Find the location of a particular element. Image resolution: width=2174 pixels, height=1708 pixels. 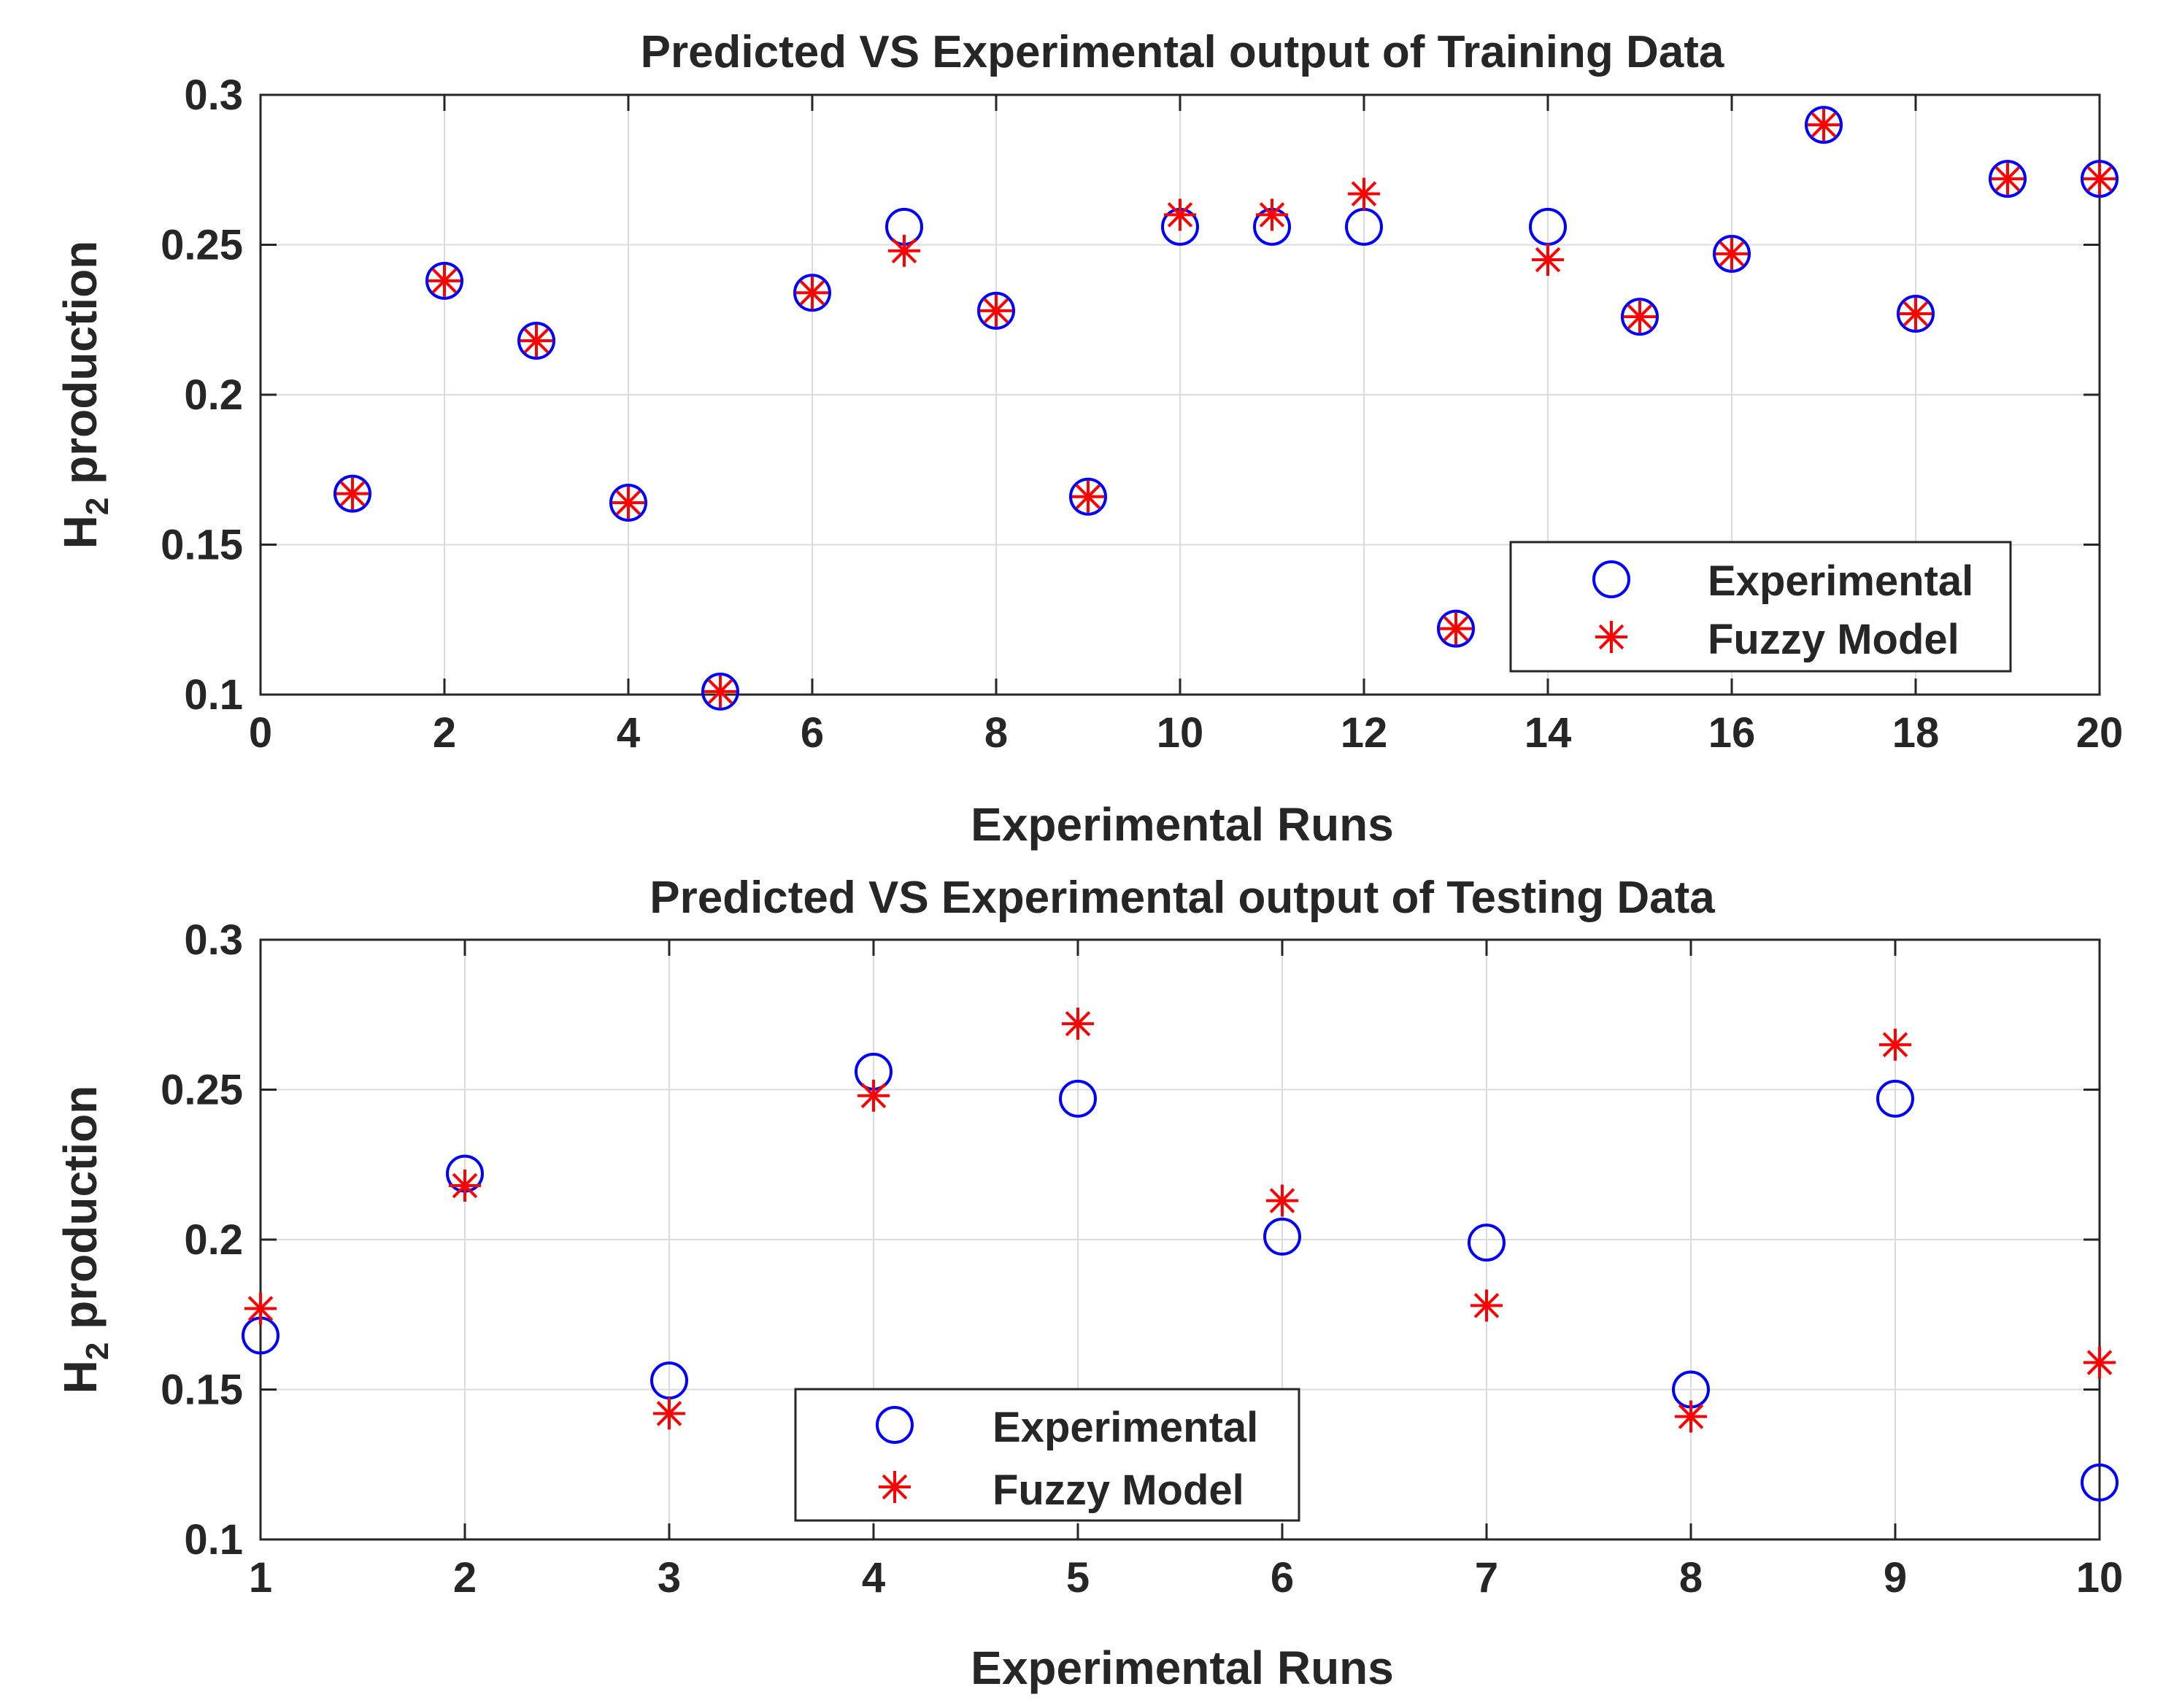

testing-legend-experimental-label: Experimental is located at coordinates (1125, 1428).